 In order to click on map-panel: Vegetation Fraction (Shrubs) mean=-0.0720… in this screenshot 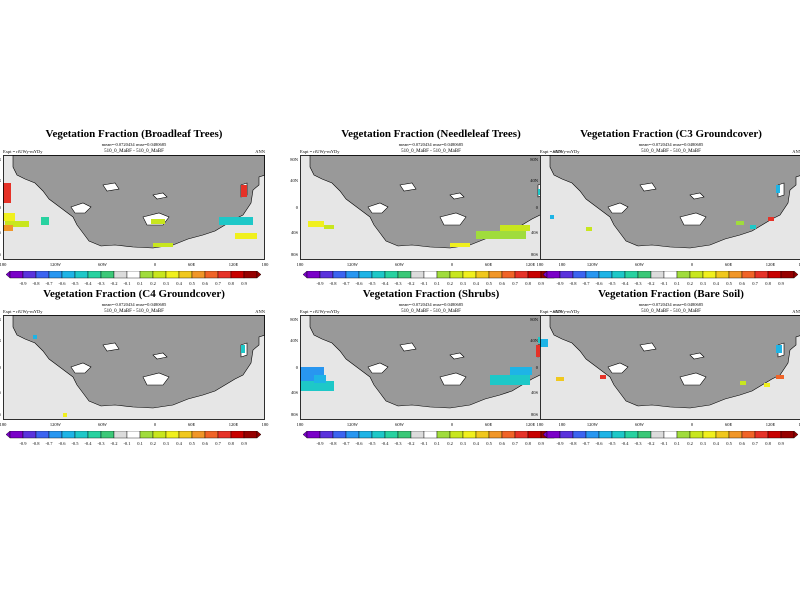, I will do `click(427, 367)`.